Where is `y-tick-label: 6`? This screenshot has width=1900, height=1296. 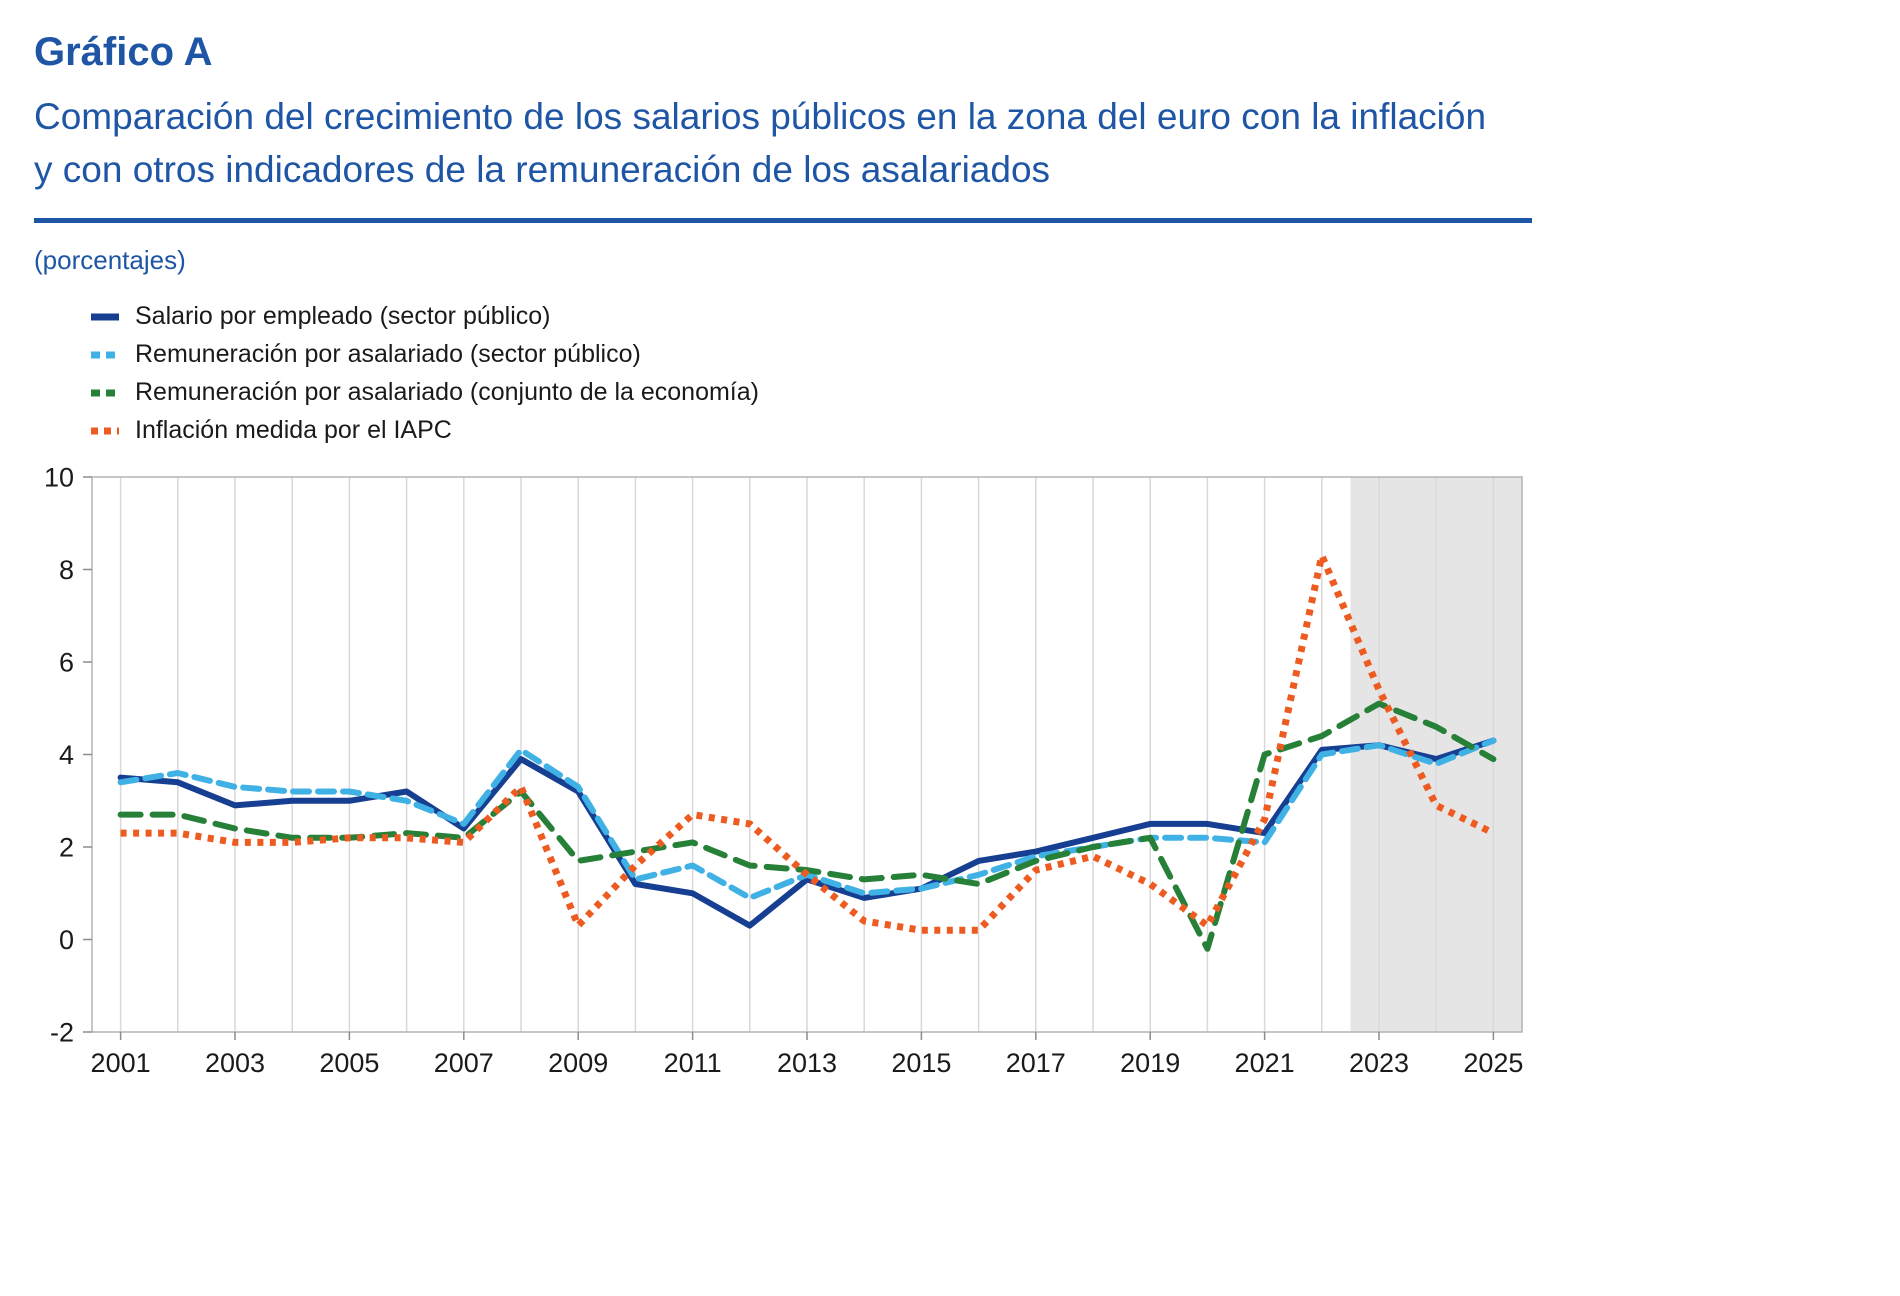 y-tick-label: 6 is located at coordinates (66, 663).